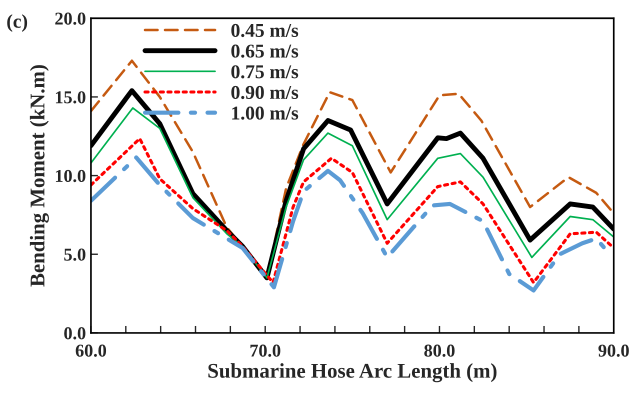 This screenshot has height=406, width=636. Describe the element at coordinates (75, 333) in the screenshot. I see `y-tick-label: 0.0` at that location.